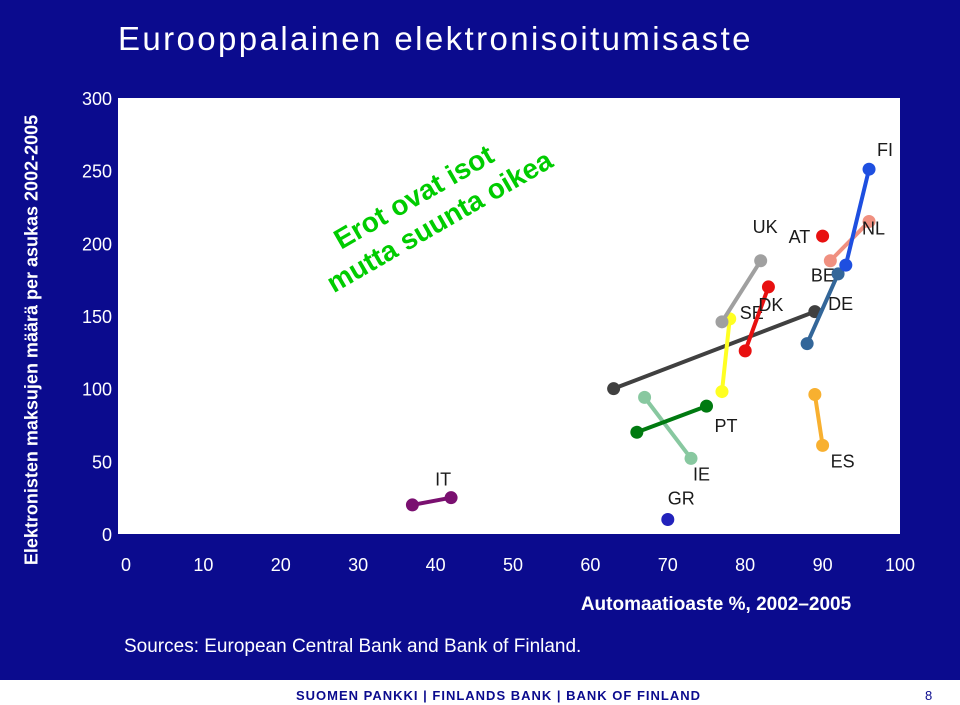 Image resolution: width=960 pixels, height=705 pixels. I want to click on x-tick-label: 80, so click(745, 565).